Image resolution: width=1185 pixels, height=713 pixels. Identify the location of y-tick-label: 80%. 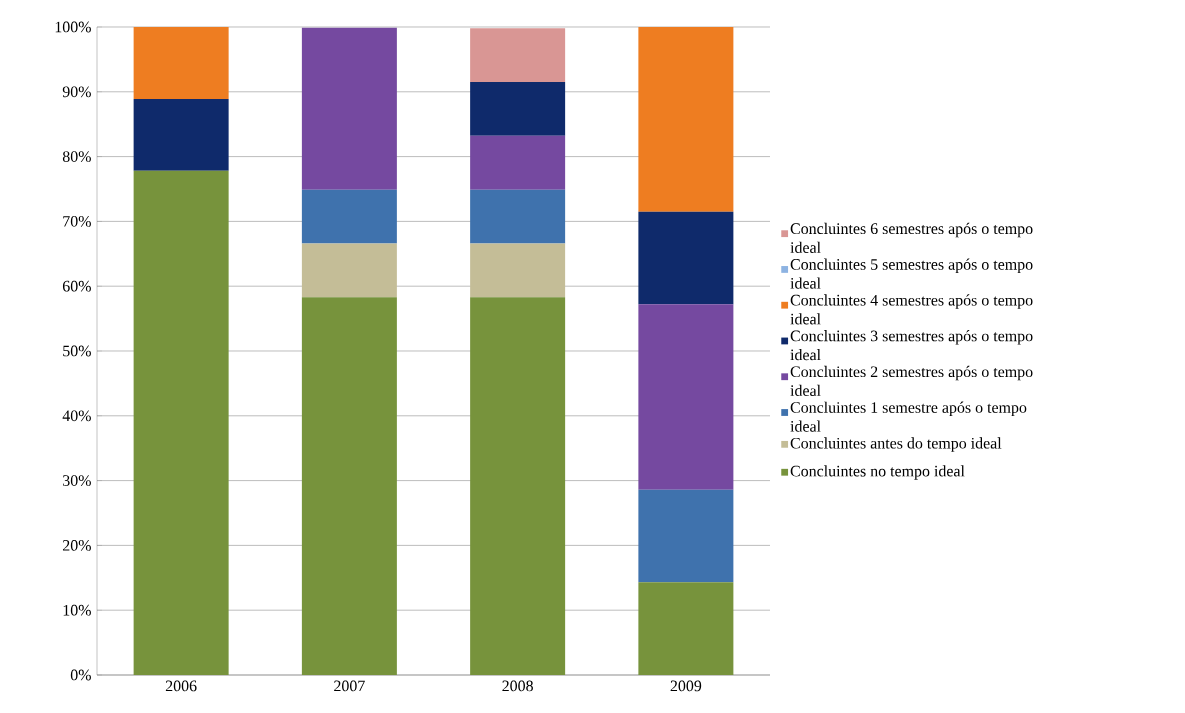
(76, 156).